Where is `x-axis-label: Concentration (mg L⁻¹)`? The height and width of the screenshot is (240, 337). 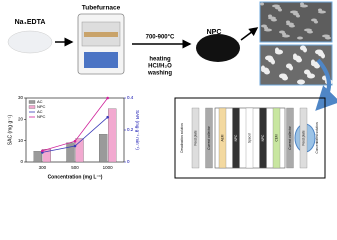
x-axis-label: Concentration (mg L⁻¹) is located at coordinates (75, 177).